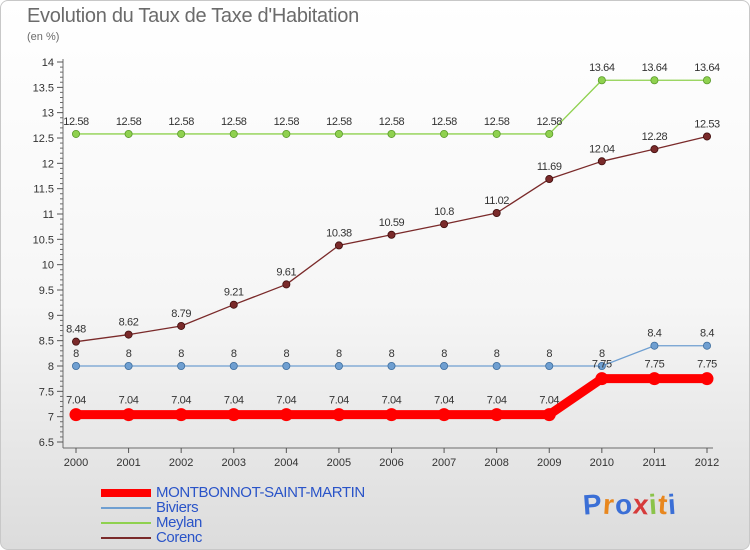 The image size is (750, 550). Describe the element at coordinates (286, 463) in the screenshot. I see `x-tick-label: 2004` at that location.